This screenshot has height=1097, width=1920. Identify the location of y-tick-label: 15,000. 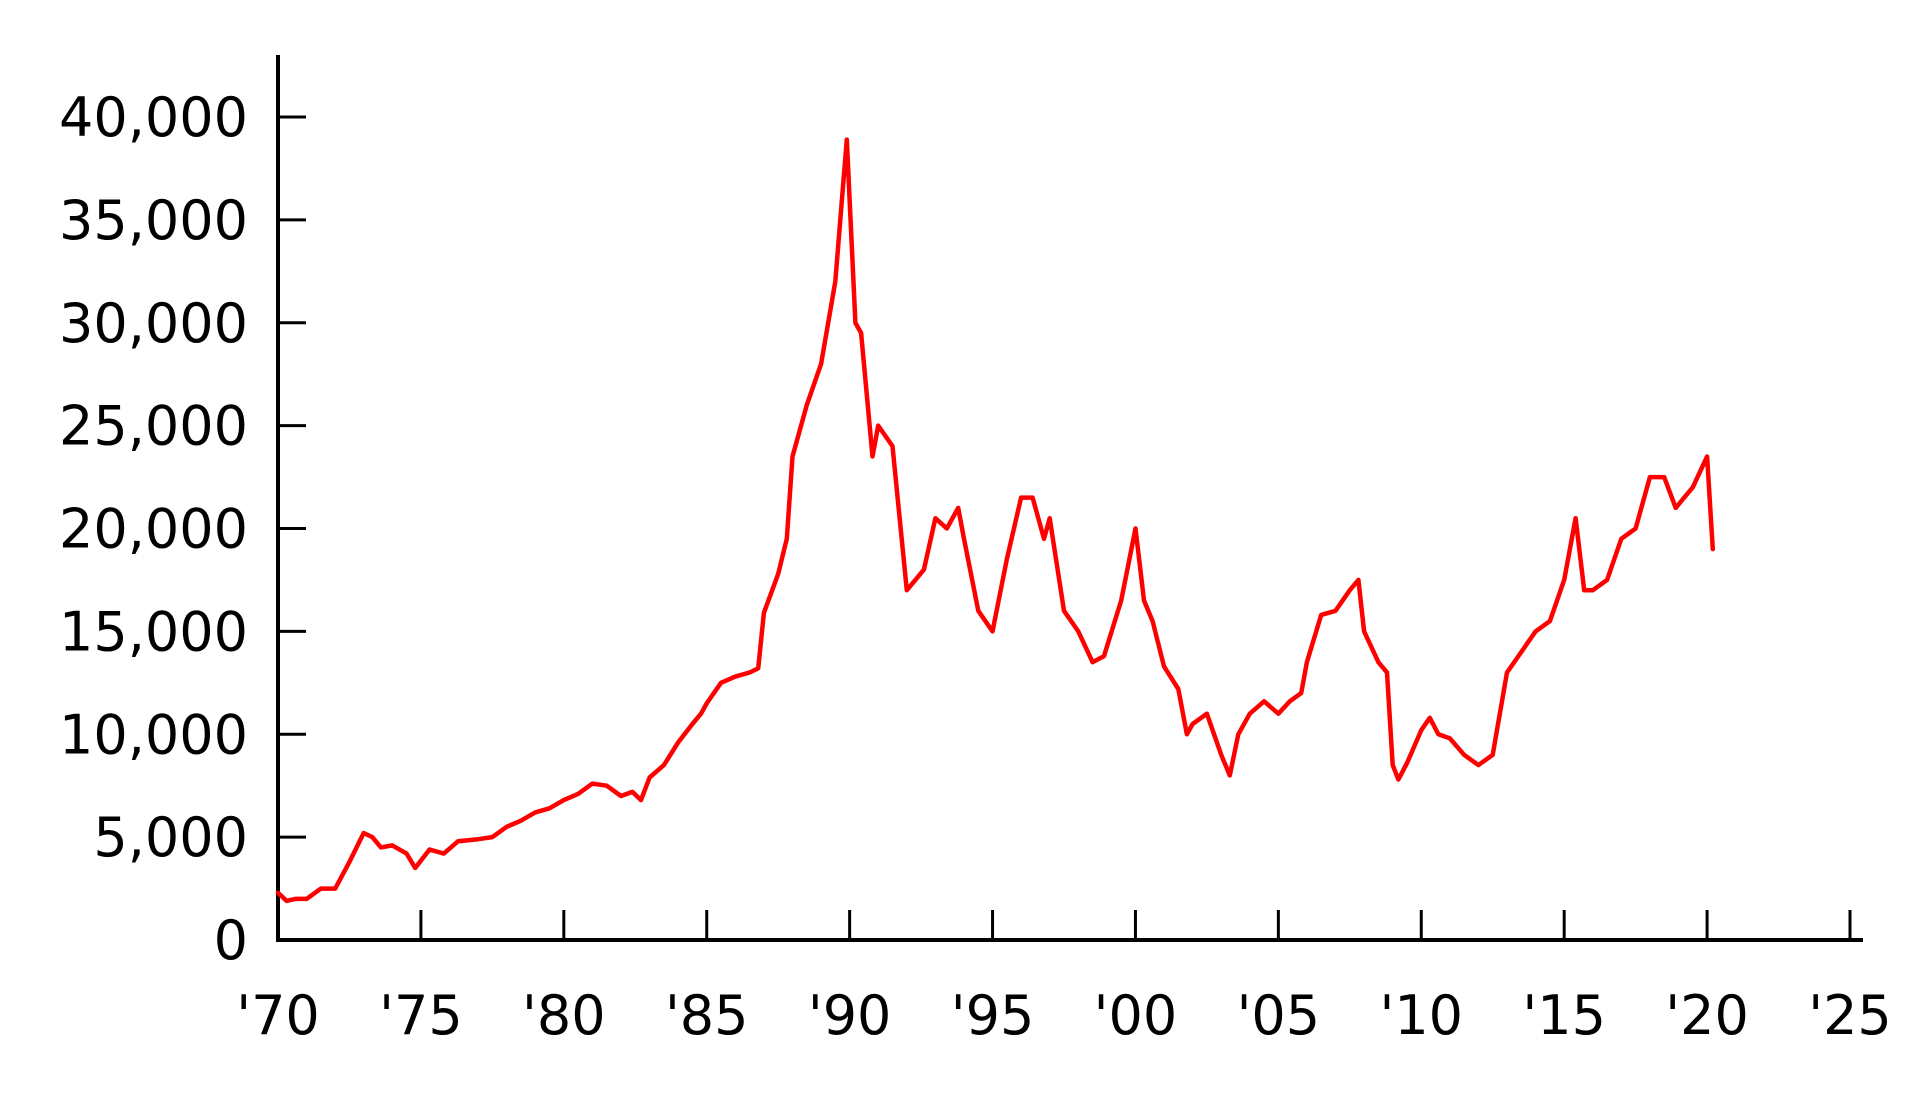
(153, 631).